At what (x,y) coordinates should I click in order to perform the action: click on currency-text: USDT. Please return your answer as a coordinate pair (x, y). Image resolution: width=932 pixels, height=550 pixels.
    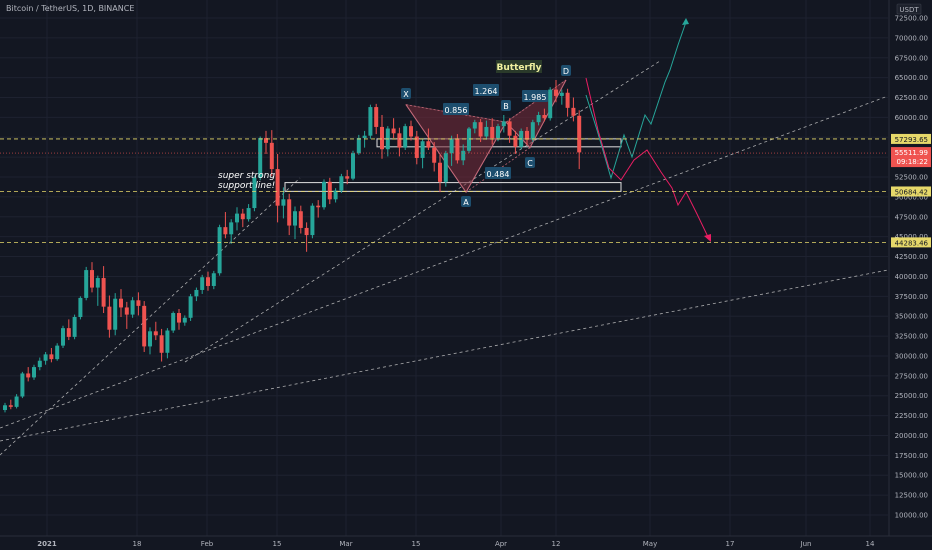
    Looking at the image, I should click on (909, 10).